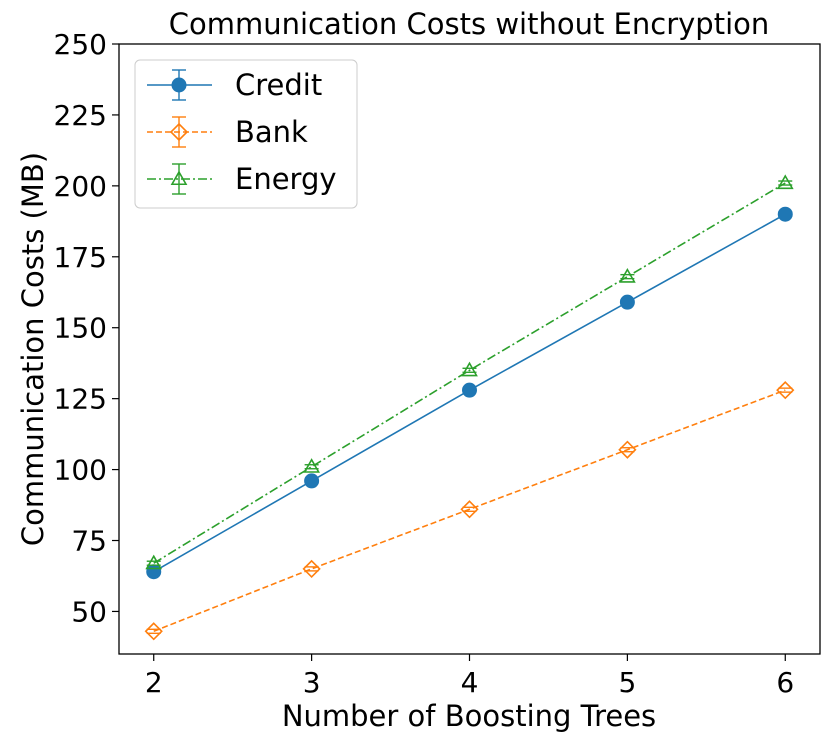  I want to click on y-axis: 50 75 100 125 150 175 200 225 250, so click(86, 328).